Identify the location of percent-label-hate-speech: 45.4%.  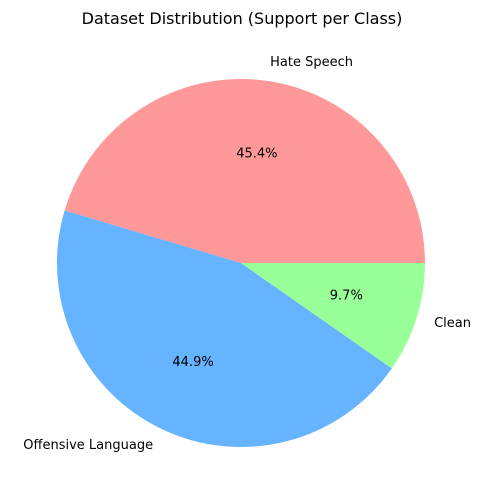
(256, 153).